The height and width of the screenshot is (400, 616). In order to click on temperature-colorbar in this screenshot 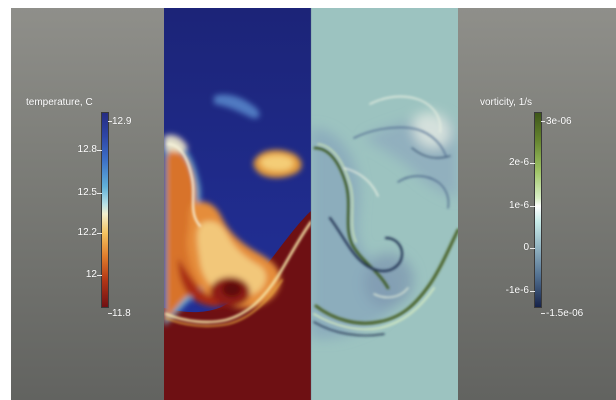, I will do `click(105, 210)`.